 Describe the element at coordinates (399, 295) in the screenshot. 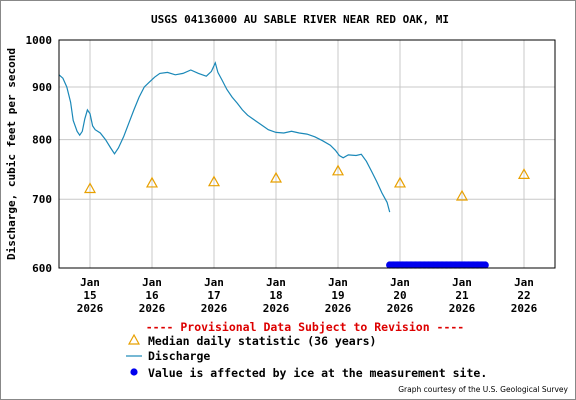

I see `x-tick-label: 20` at that location.